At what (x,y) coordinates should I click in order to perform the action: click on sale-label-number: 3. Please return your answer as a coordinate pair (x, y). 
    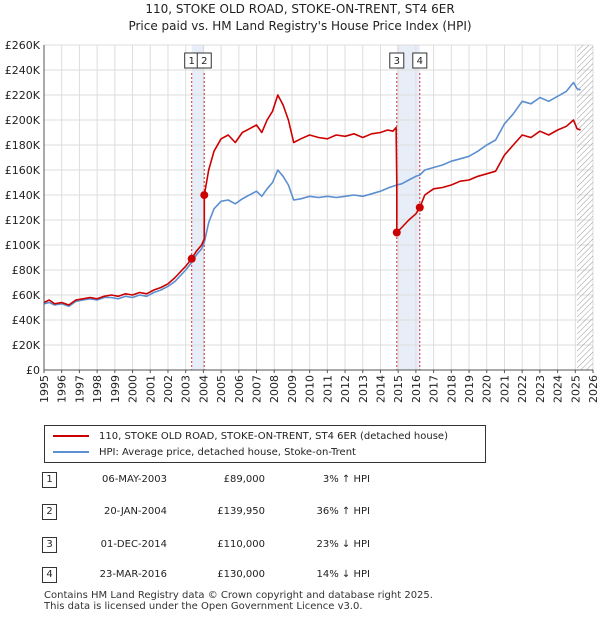
    Looking at the image, I should click on (397, 61).